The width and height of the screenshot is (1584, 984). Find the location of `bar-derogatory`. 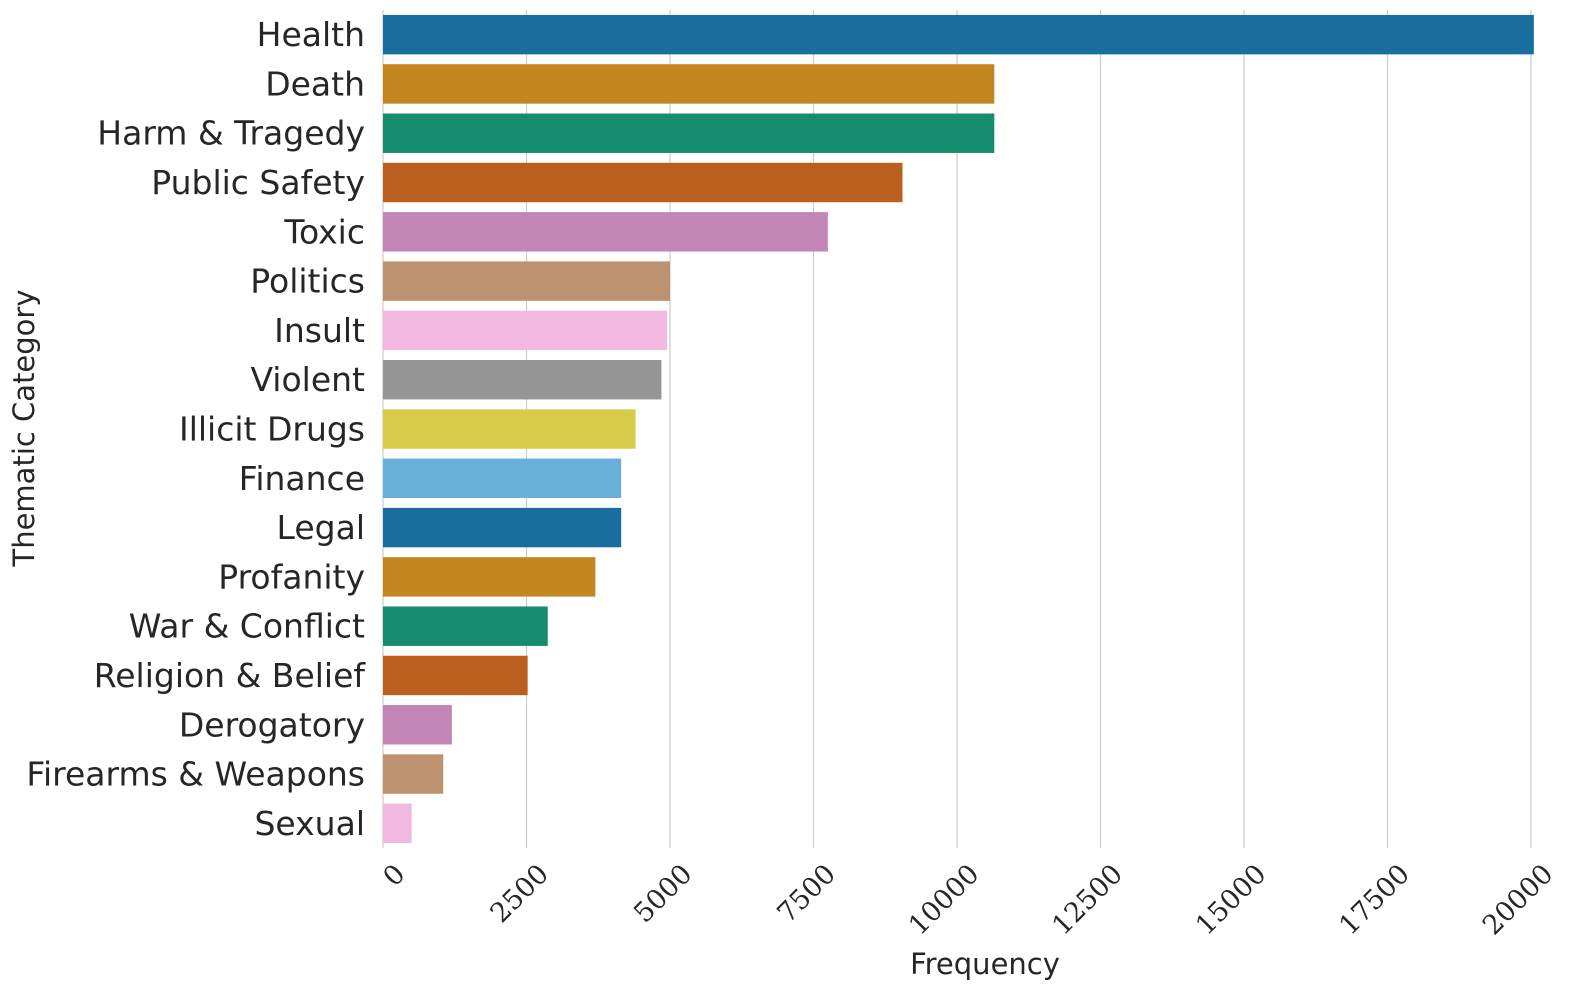

bar-derogatory is located at coordinates (417, 725).